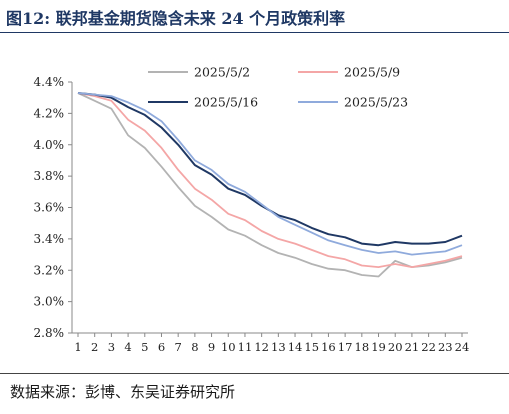 Image resolution: width=509 pixels, height=414 pixels. I want to click on x-tick-label: 24, so click(462, 347).